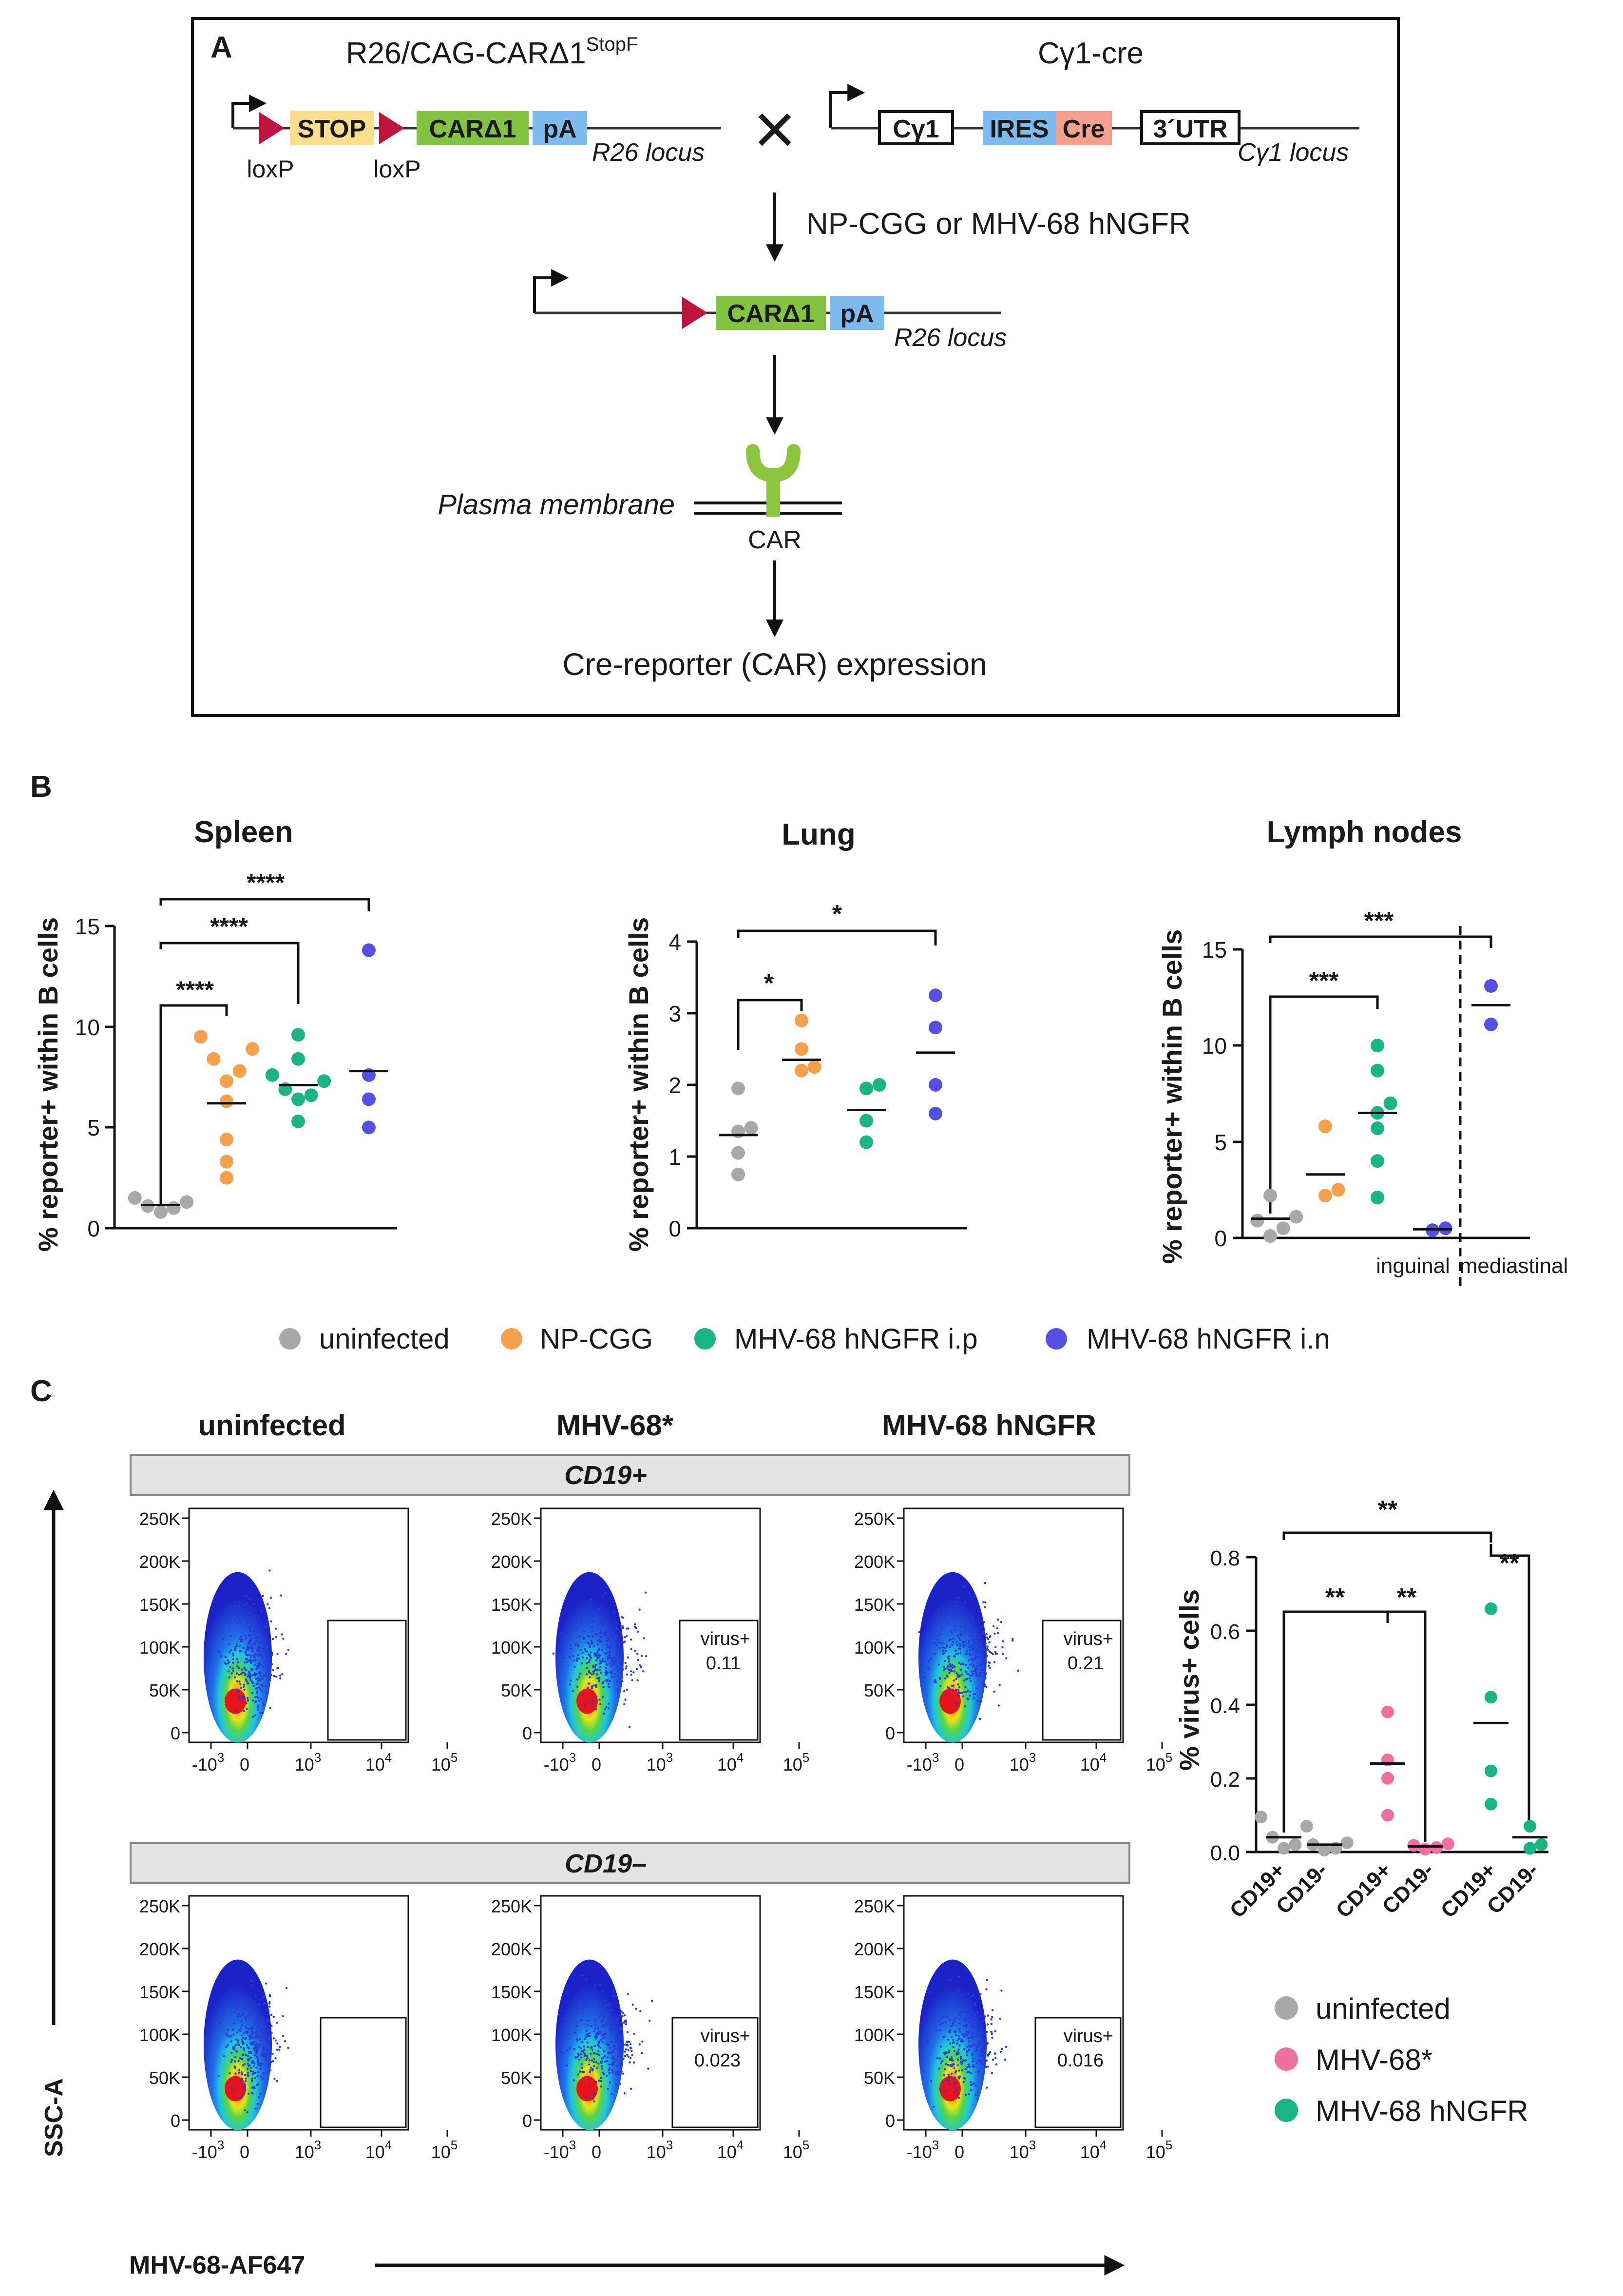 The image size is (1623, 2296). I want to click on row-title-cd19pos: CD19+, so click(605, 1475).